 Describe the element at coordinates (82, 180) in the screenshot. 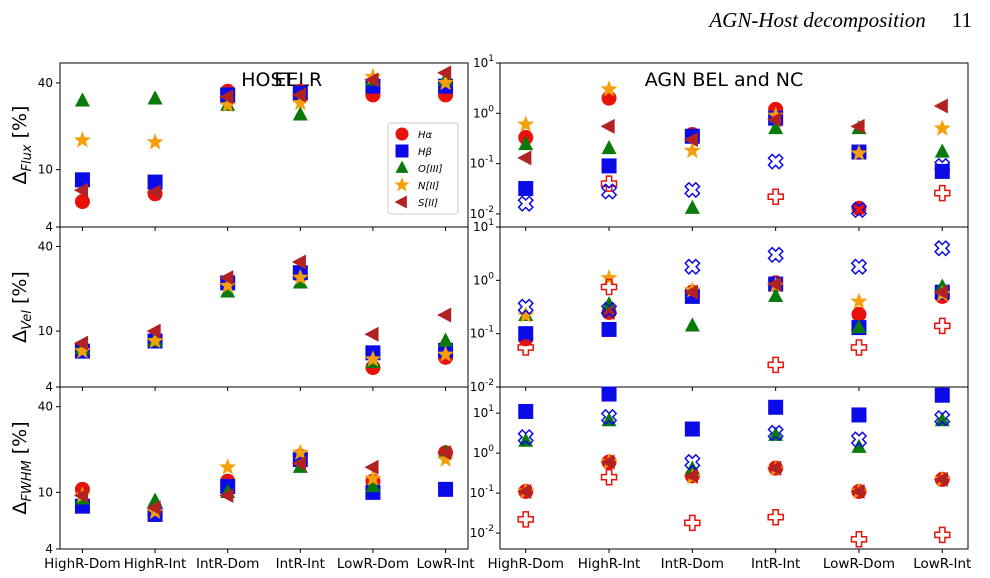

I see `host-eelr-flux-point-h` at that location.